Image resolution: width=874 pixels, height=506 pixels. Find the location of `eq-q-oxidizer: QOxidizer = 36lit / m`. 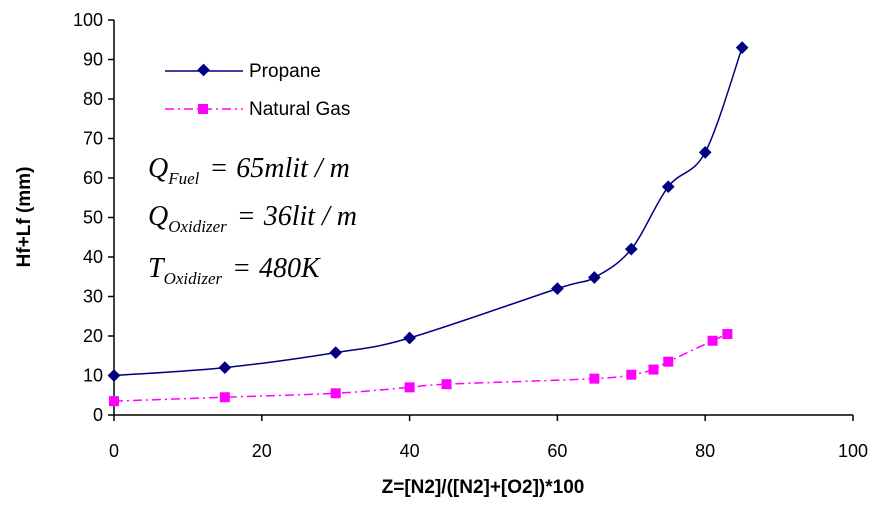

eq-q-oxidizer: QOxidizer = 36lit / m is located at coordinates (252, 218).